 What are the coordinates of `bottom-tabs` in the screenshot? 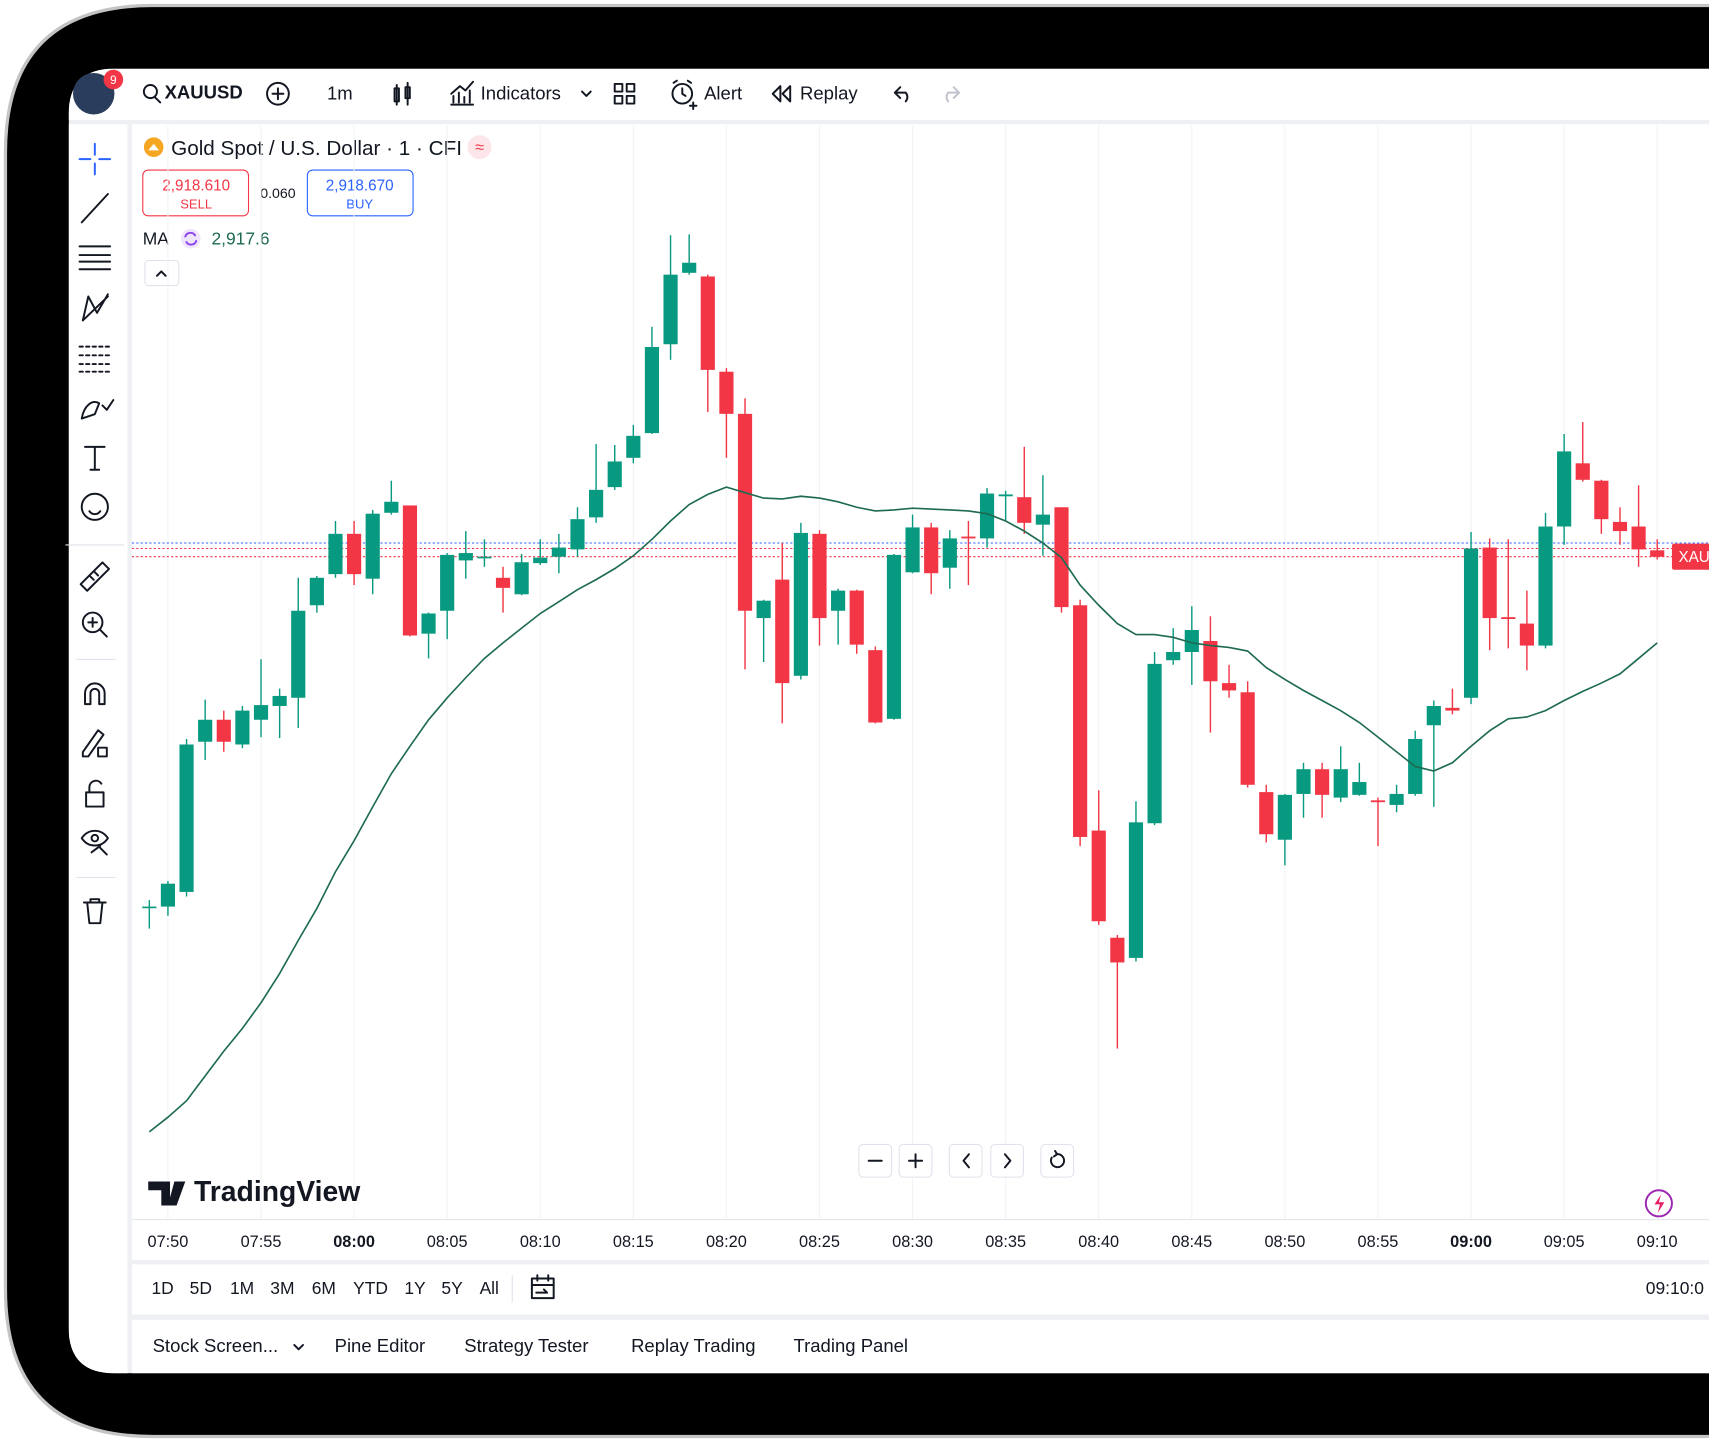 It's located at (920, 1346).